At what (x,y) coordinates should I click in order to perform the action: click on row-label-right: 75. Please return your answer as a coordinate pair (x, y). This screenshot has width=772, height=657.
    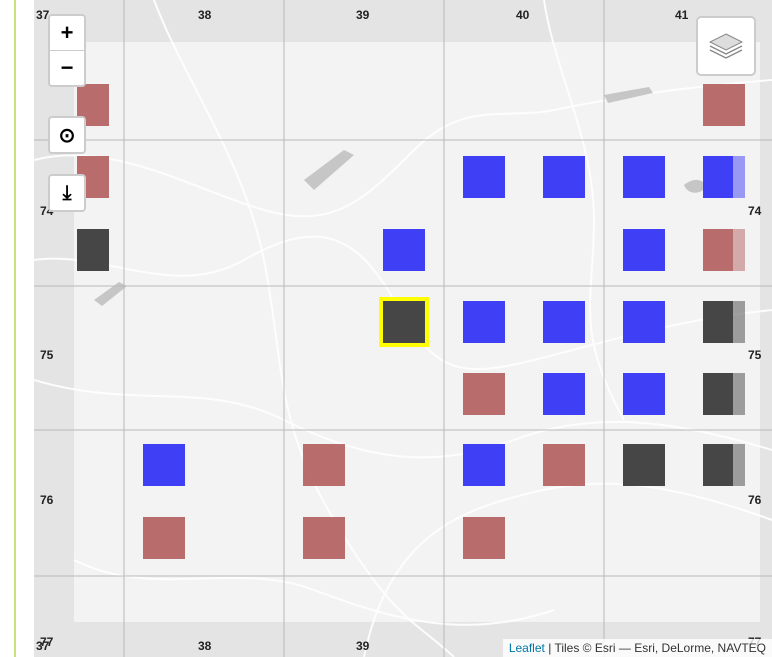
    Looking at the image, I should click on (755, 355).